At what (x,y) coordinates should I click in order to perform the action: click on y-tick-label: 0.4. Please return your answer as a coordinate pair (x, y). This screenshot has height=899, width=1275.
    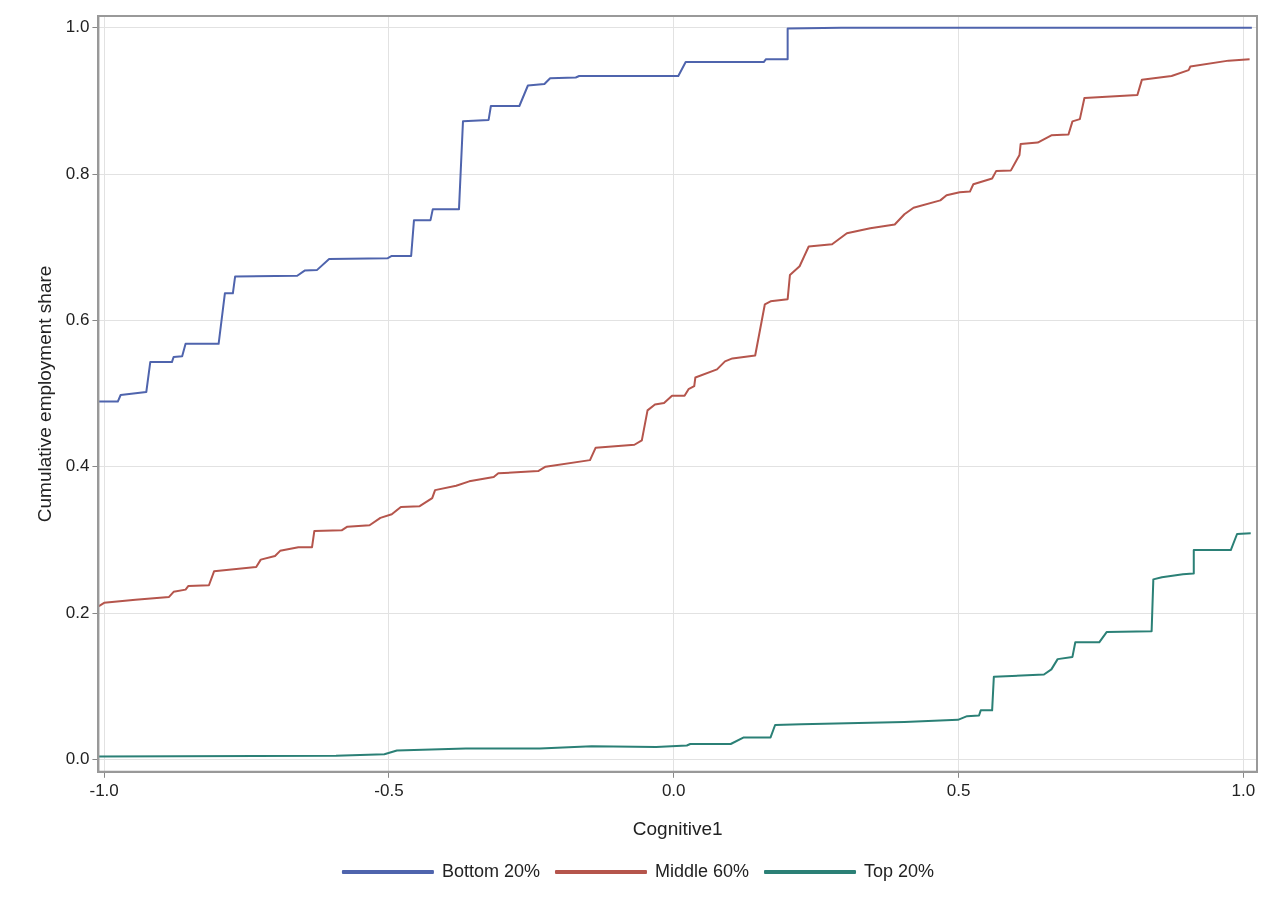
    Looking at the image, I should click on (77, 466).